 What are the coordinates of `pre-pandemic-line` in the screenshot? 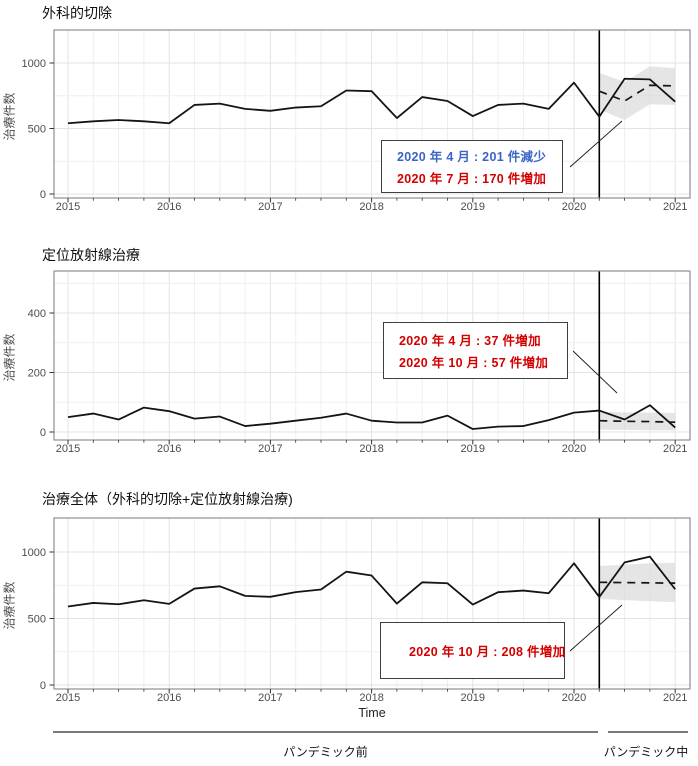 It's located at (325, 732).